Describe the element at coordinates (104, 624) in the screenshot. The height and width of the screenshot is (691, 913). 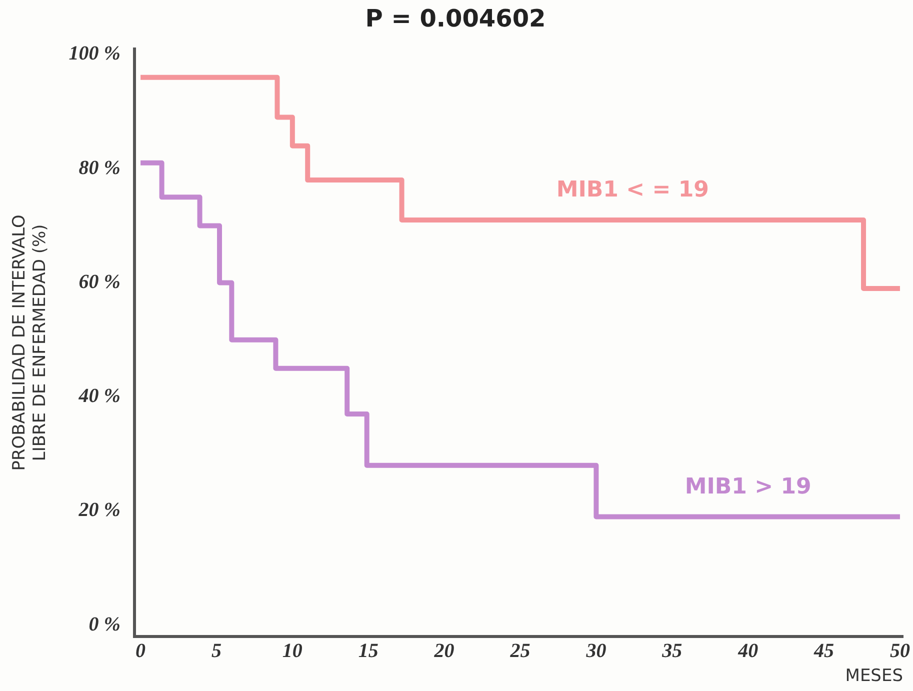
I see `y-tick-label: 0 %` at that location.